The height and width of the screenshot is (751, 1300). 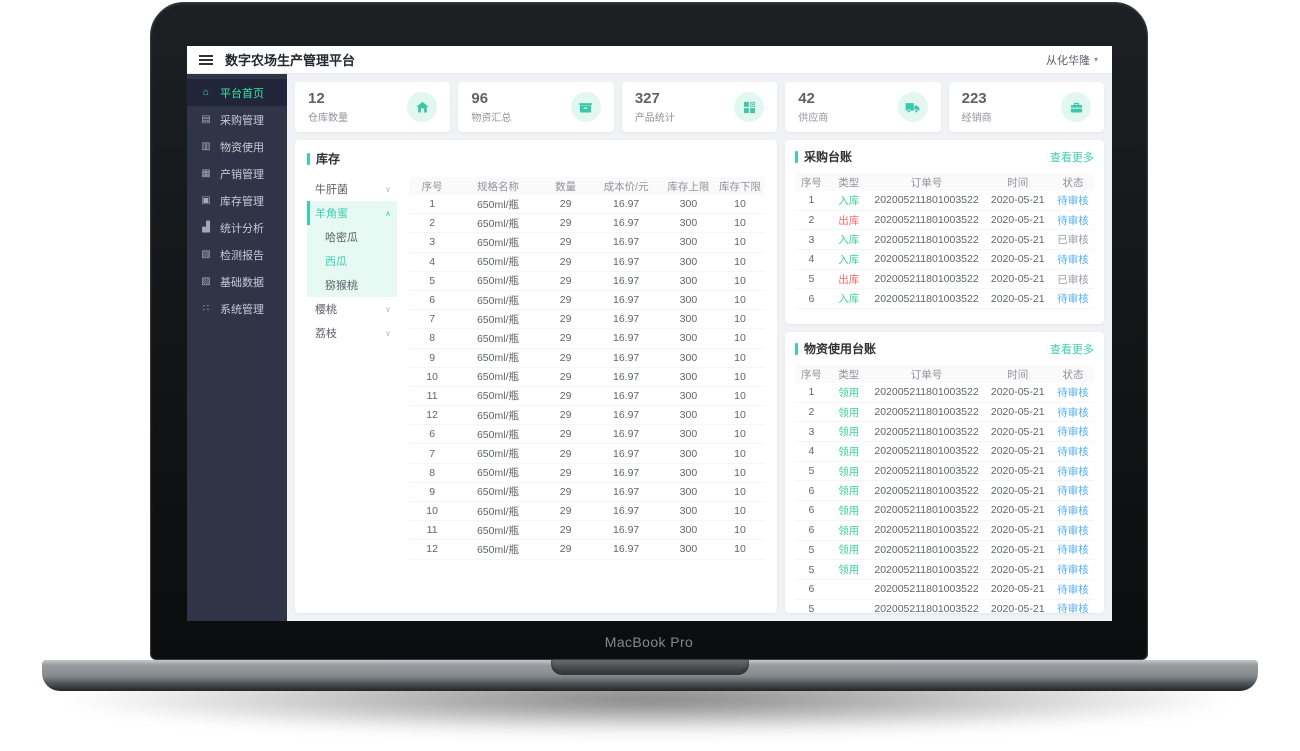 I want to click on sidebar-item: ▣ 库存管理, so click(x=237, y=200).